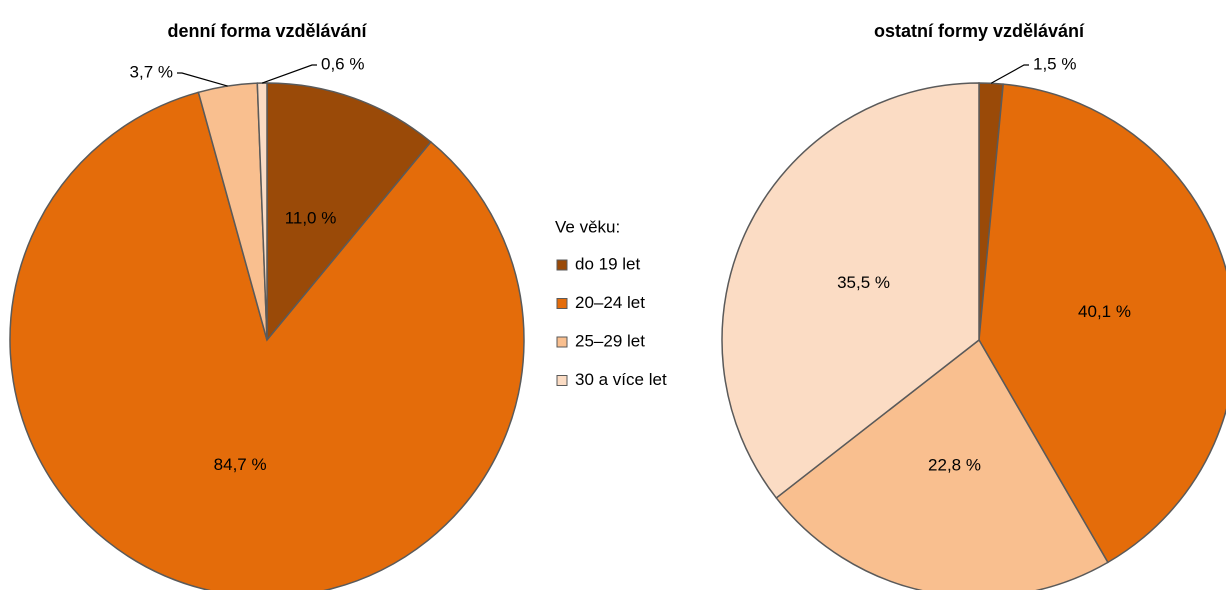 The image size is (1226, 590). What do you see at coordinates (267, 31) in the screenshot?
I see `chart-title: denní forma vzdělávání` at bounding box center [267, 31].